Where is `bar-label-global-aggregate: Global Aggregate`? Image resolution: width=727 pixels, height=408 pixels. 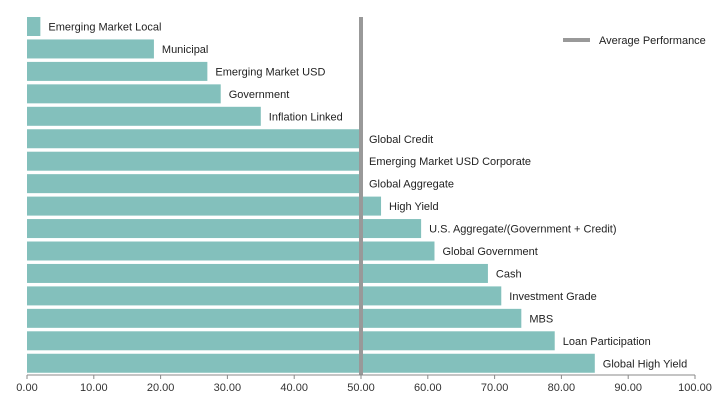
bar-label-global-aggregate: Global Aggregate is located at coordinates (411, 185).